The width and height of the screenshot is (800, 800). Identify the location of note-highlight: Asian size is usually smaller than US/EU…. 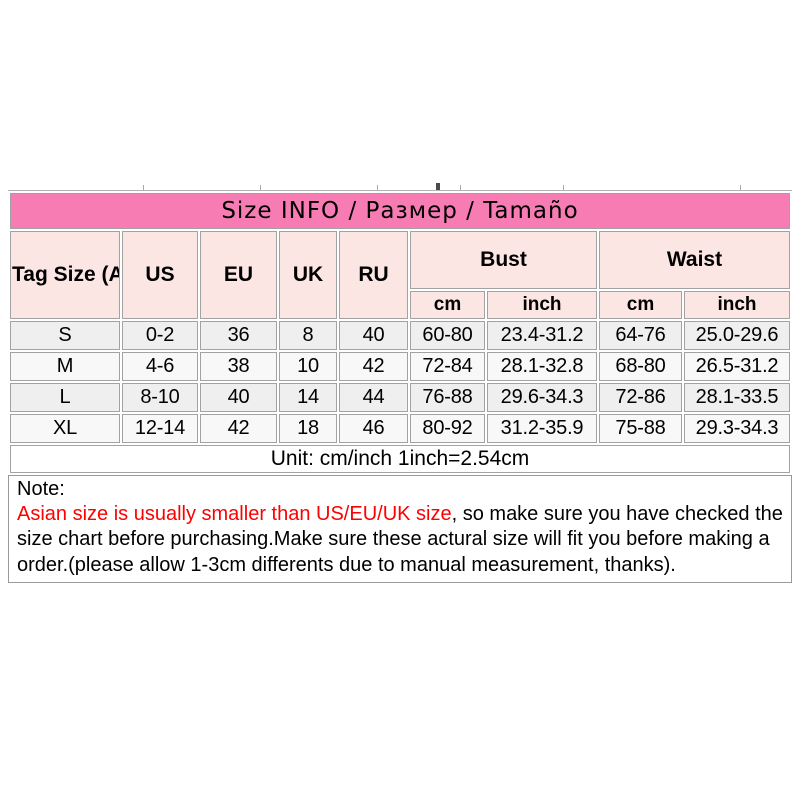
(234, 514).